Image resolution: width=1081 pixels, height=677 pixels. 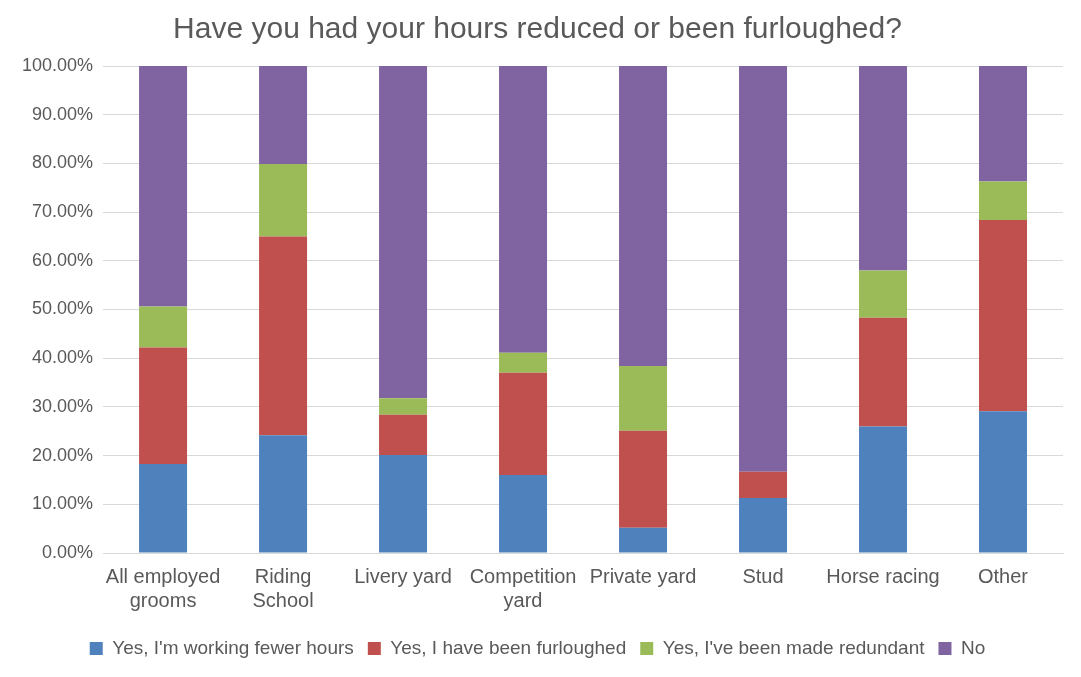 I want to click on chart-title: Have you had your hours reduced or been furloughed?, so click(x=537, y=28).